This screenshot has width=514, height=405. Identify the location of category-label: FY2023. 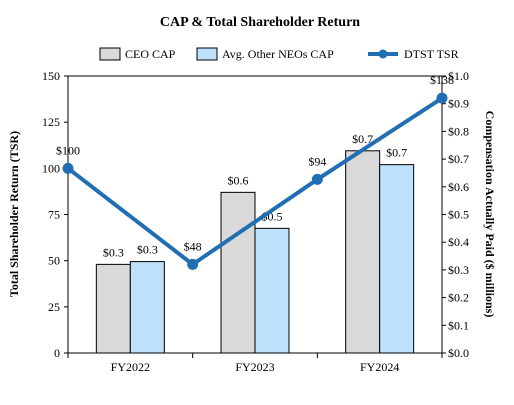
(254, 367).